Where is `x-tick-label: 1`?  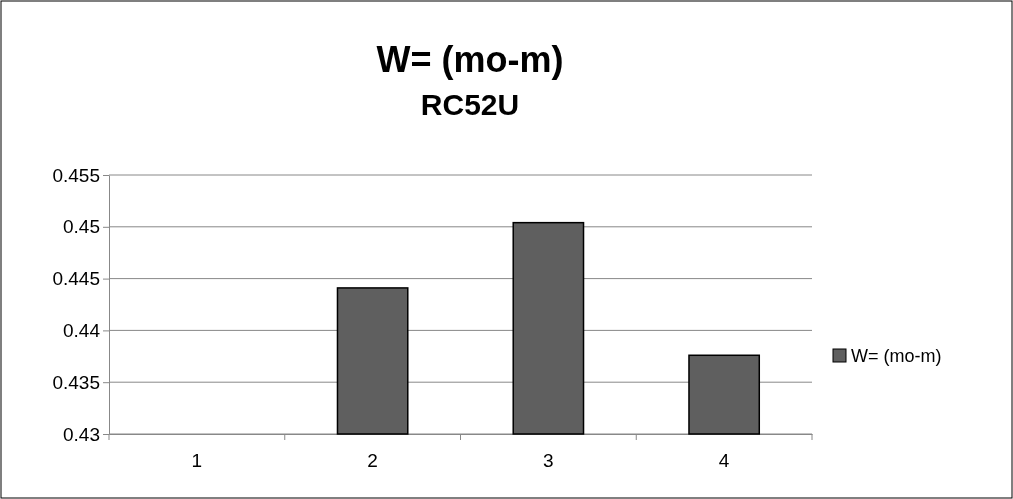
x-tick-label: 1 is located at coordinates (197, 461).